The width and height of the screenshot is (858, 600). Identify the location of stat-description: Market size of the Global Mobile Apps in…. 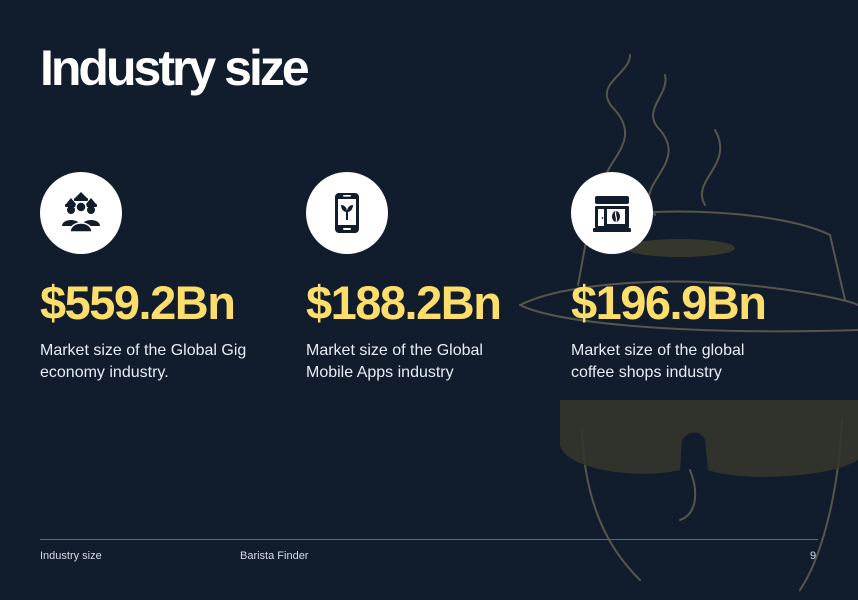
(426, 362).